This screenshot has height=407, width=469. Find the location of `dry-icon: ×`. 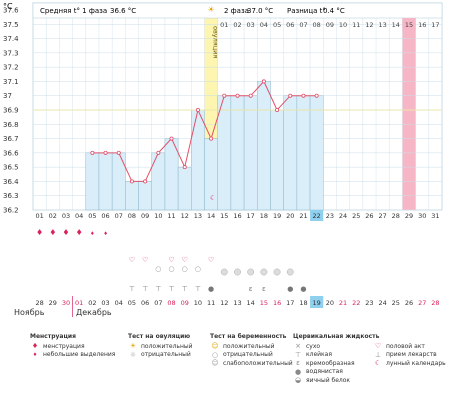

dry-icon: × is located at coordinates (298, 346).